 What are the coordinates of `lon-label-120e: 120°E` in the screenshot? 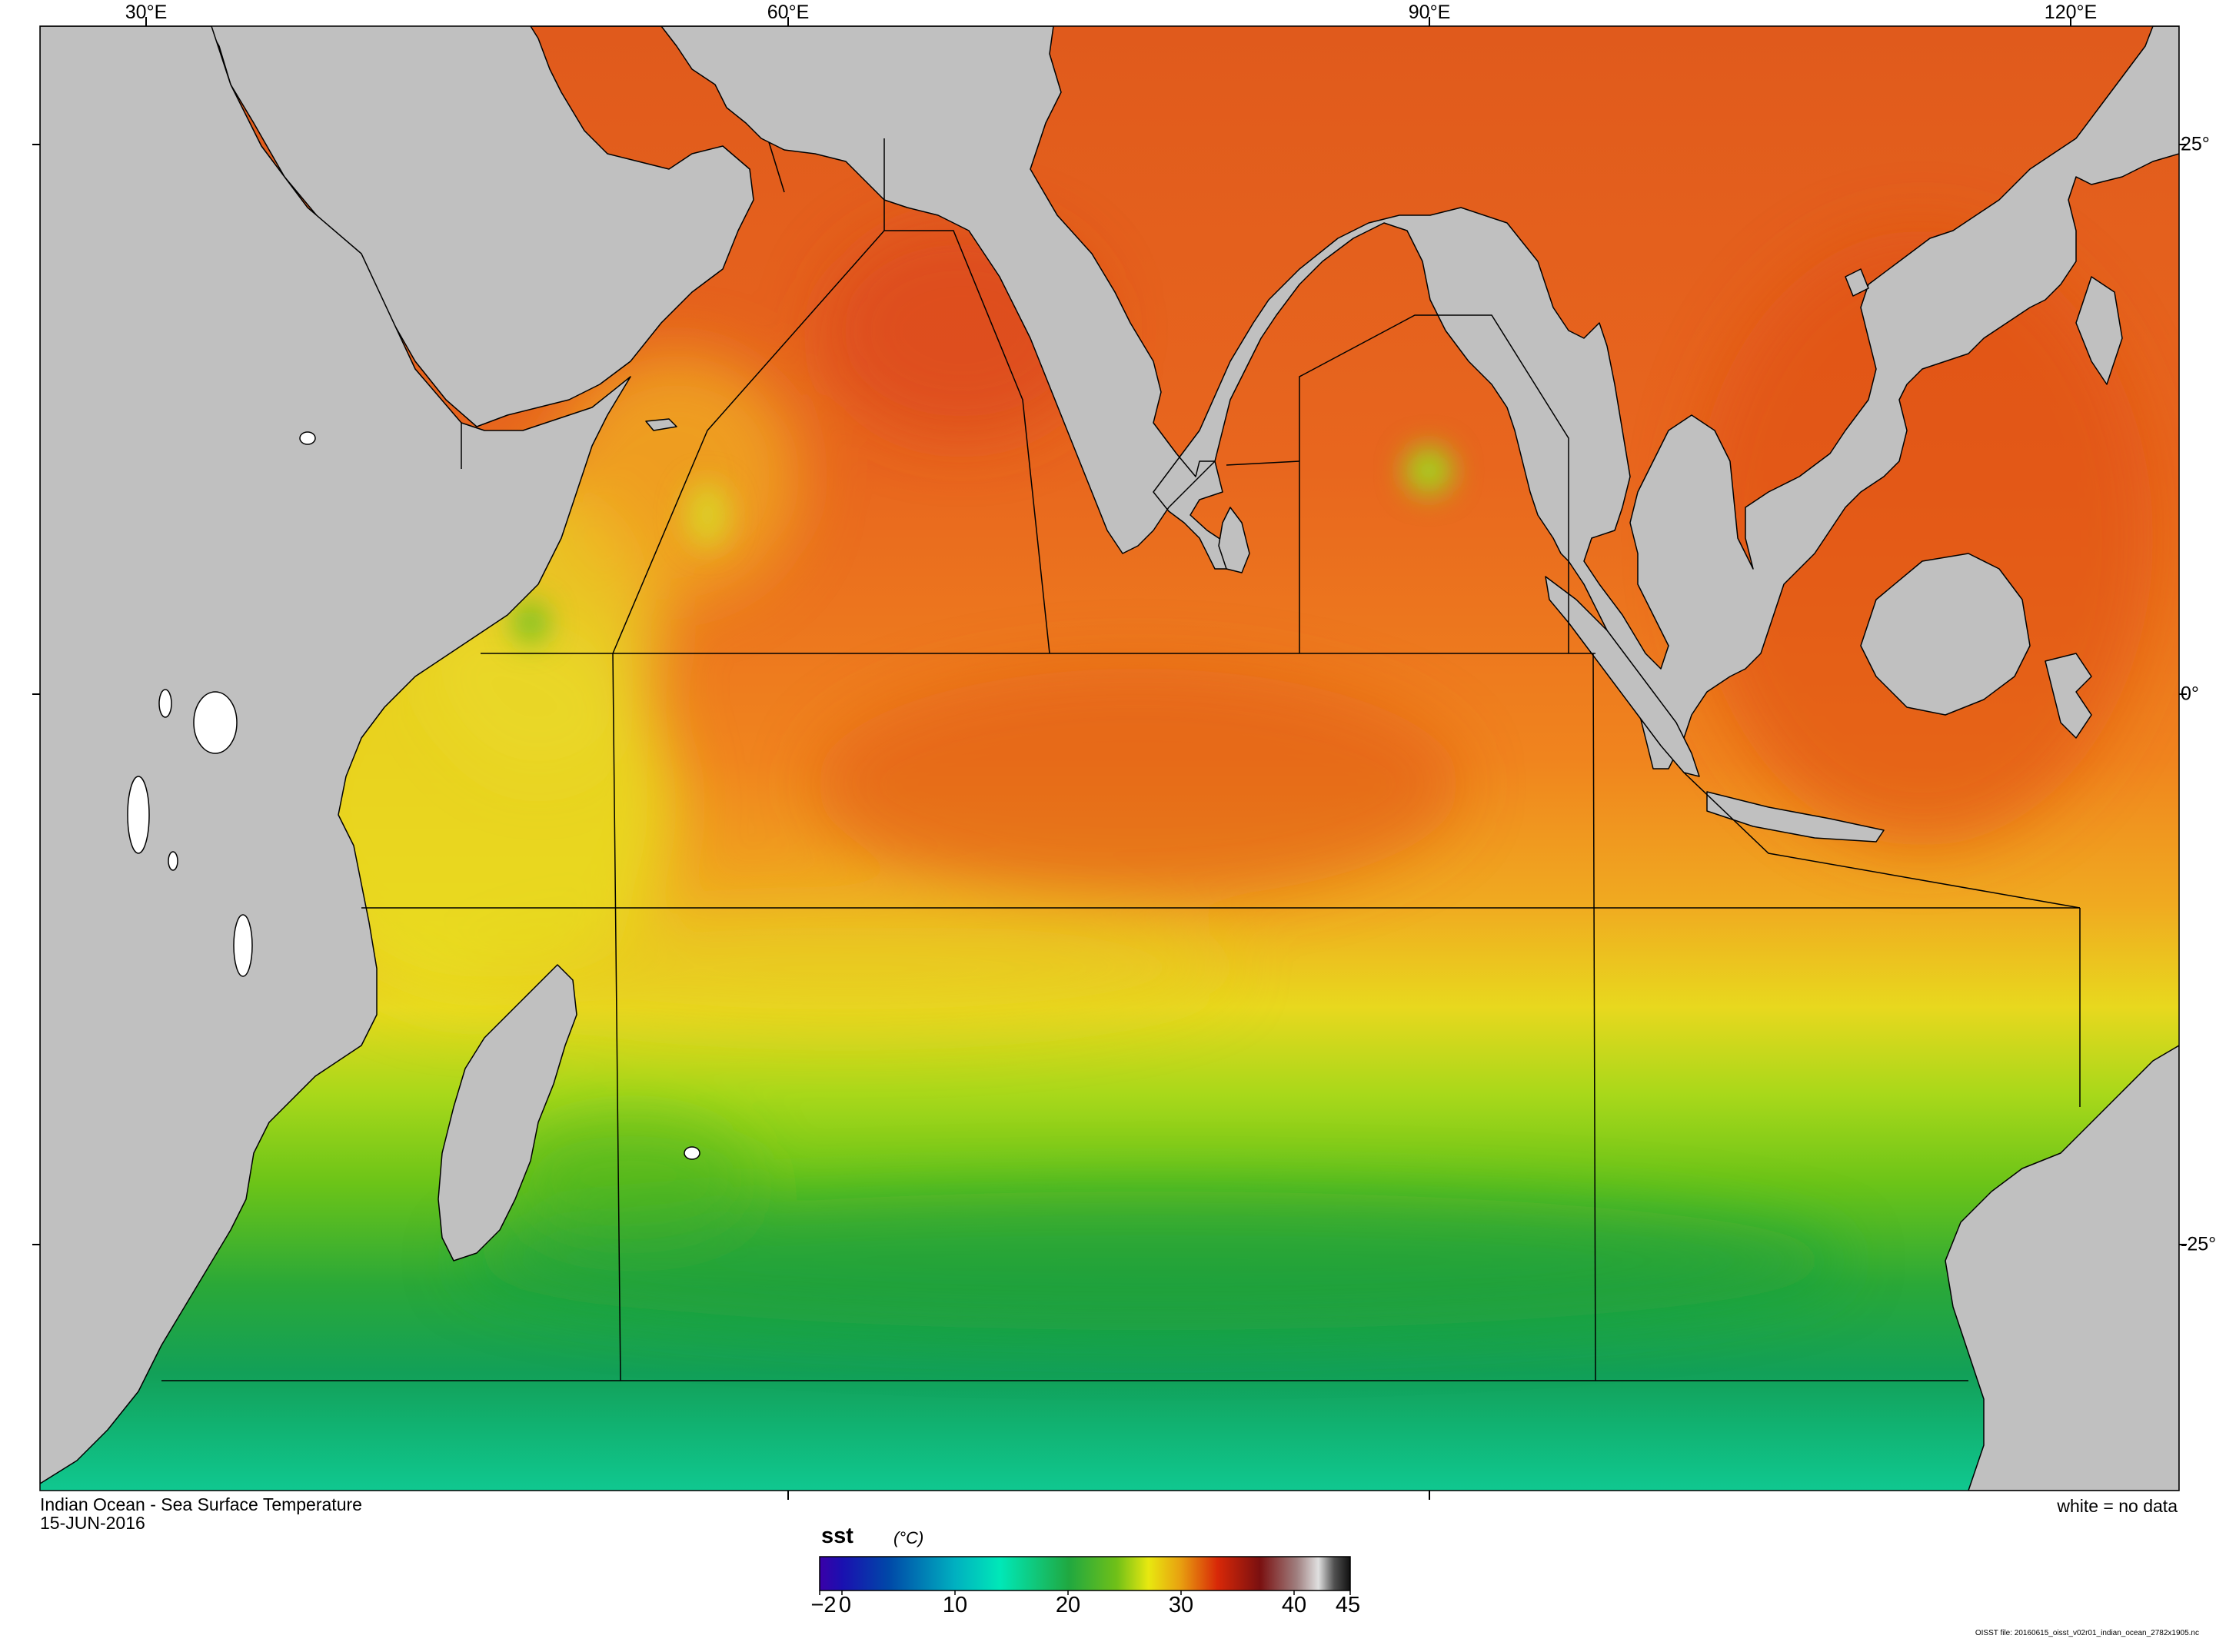 It's located at (2071, 12).